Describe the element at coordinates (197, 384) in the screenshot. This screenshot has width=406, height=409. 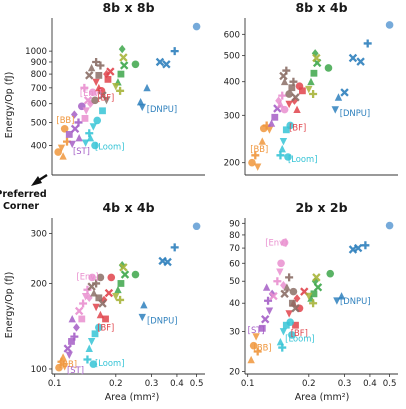
I see `x-tick-label: 0.5` at that location.